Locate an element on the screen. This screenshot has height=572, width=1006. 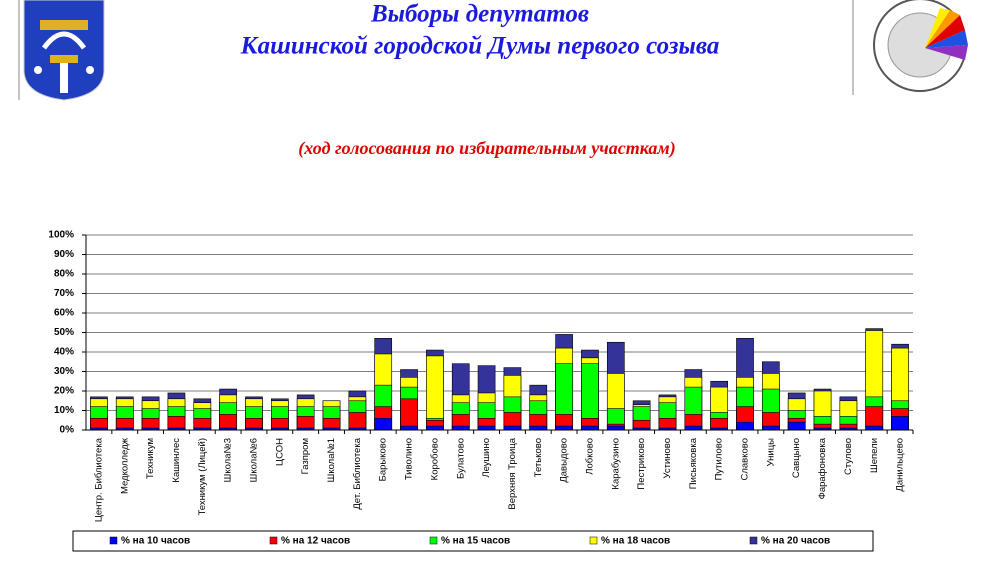
y-tick-label: 20% is located at coordinates (64, 391).